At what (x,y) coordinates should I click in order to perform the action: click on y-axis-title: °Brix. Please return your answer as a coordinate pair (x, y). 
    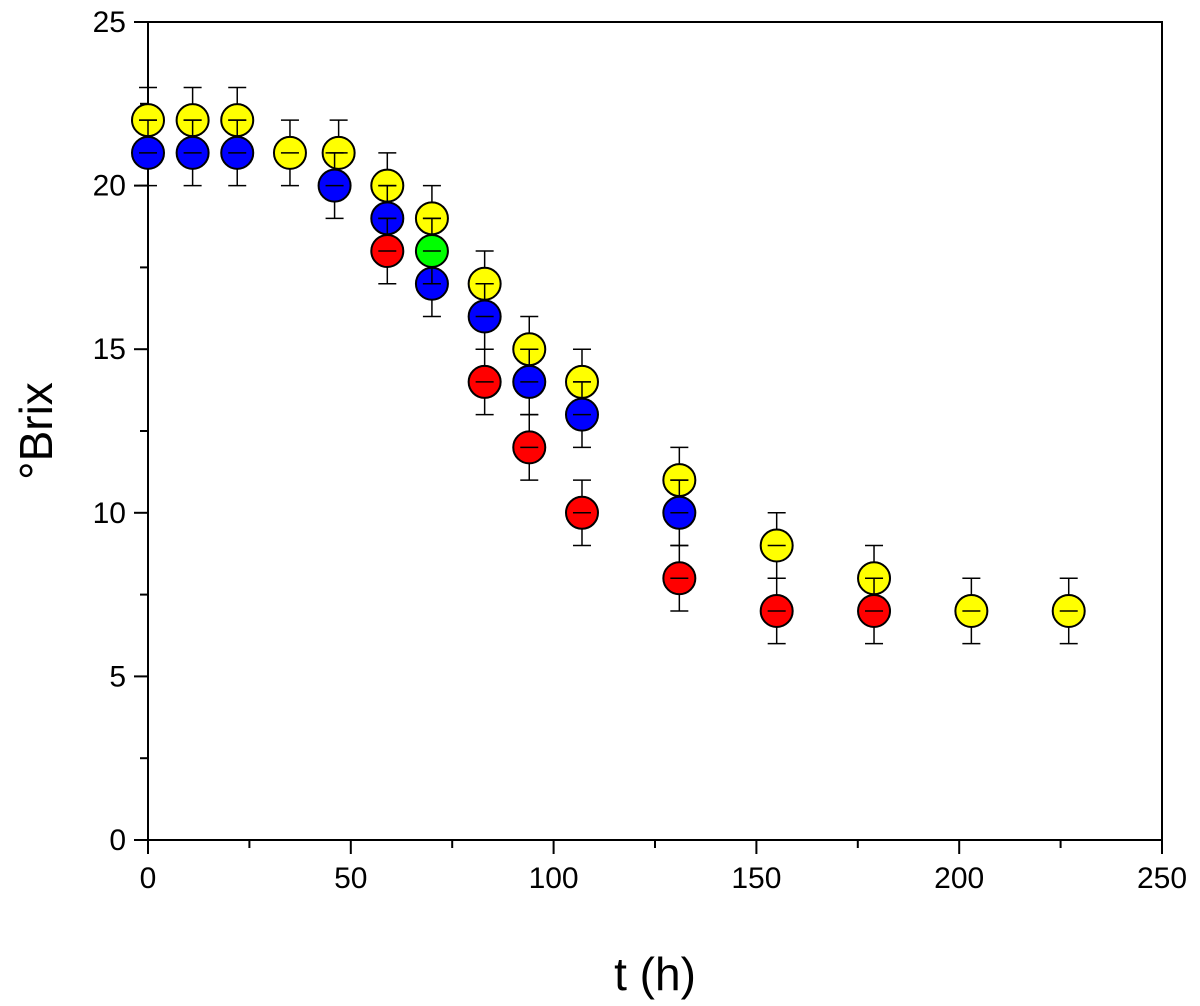
    Looking at the image, I should click on (36, 431).